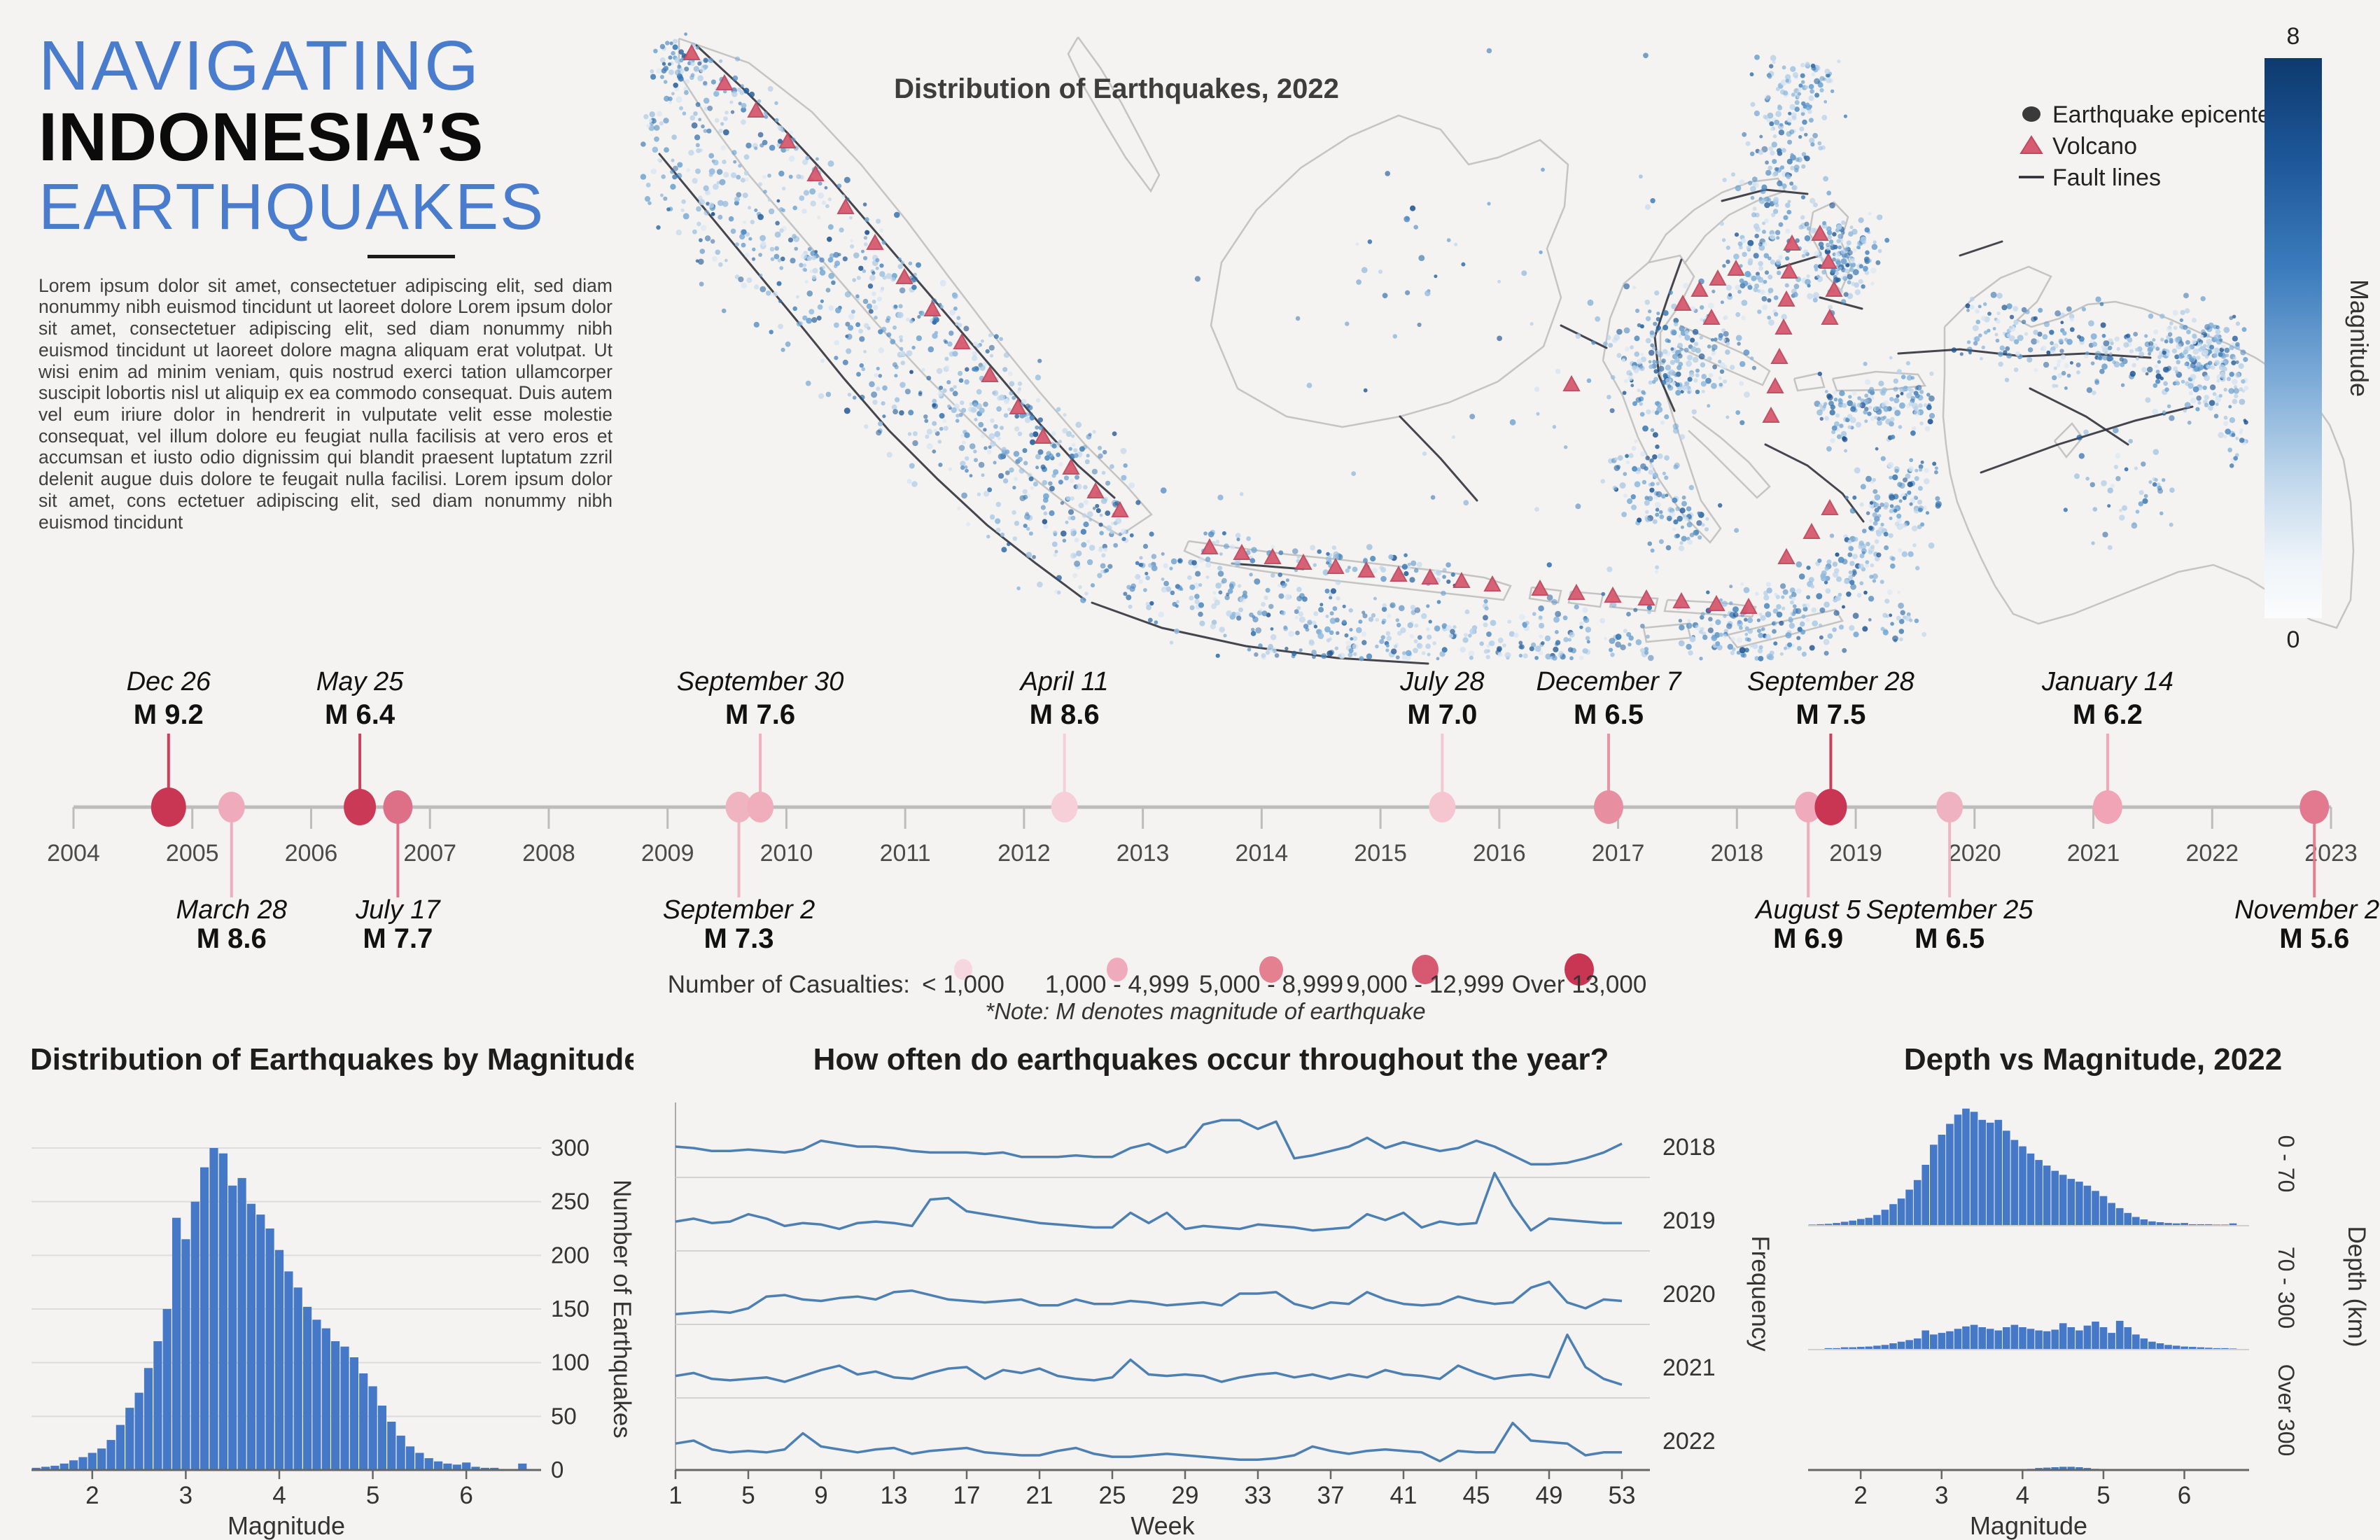  What do you see at coordinates (1579, 984) in the screenshot?
I see `casualty-legend-label: Over 13,000` at bounding box center [1579, 984].